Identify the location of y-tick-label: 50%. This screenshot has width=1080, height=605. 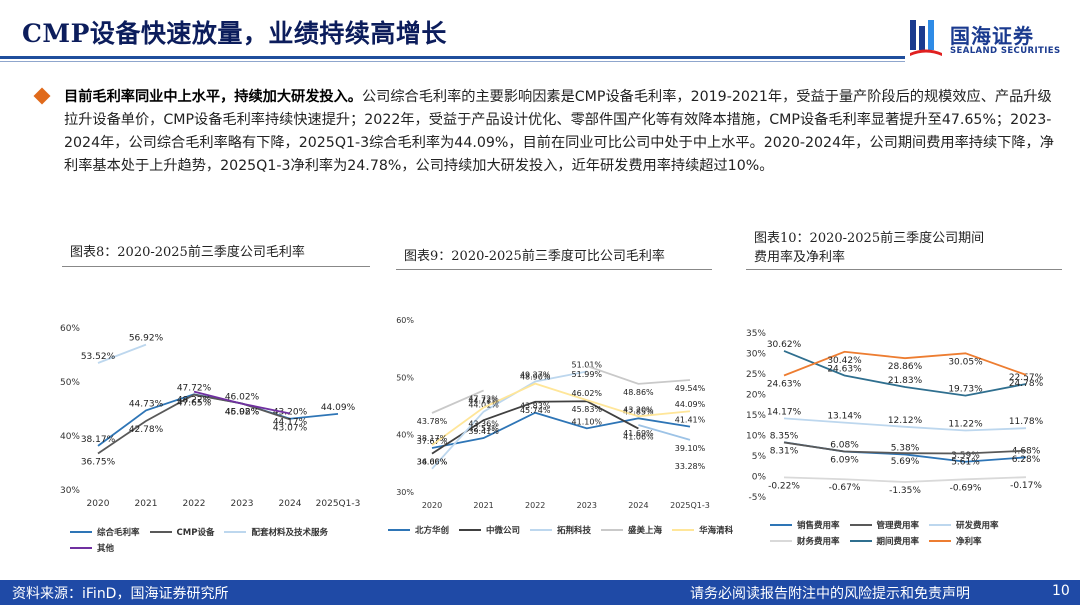
(70, 383).